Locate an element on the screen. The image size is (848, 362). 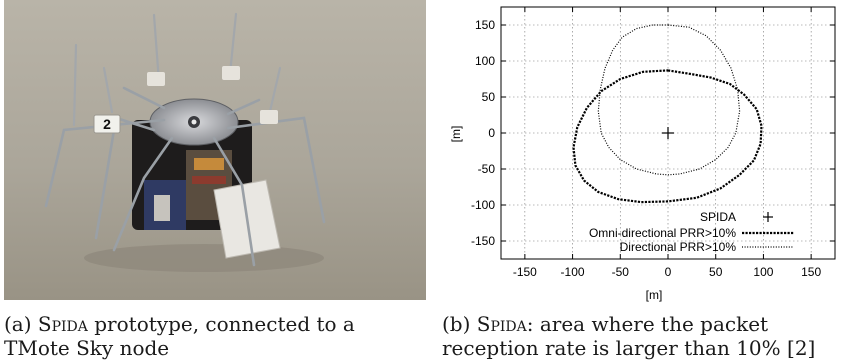
plot-series is located at coordinates (667, 114).